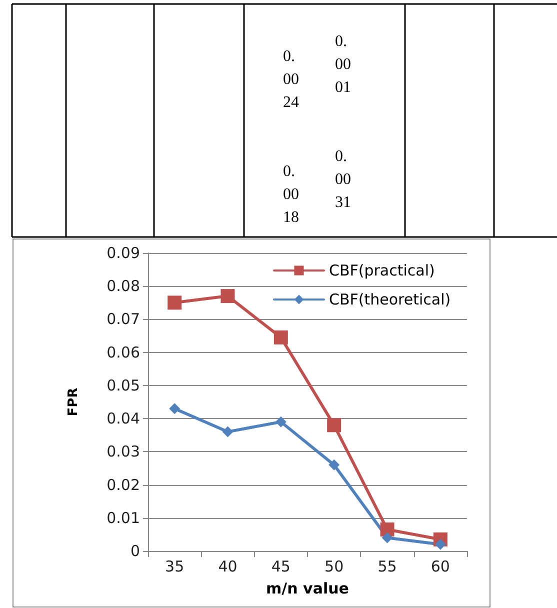  Describe the element at coordinates (123, 352) in the screenshot. I see `y-tick-label: 0.06` at that location.